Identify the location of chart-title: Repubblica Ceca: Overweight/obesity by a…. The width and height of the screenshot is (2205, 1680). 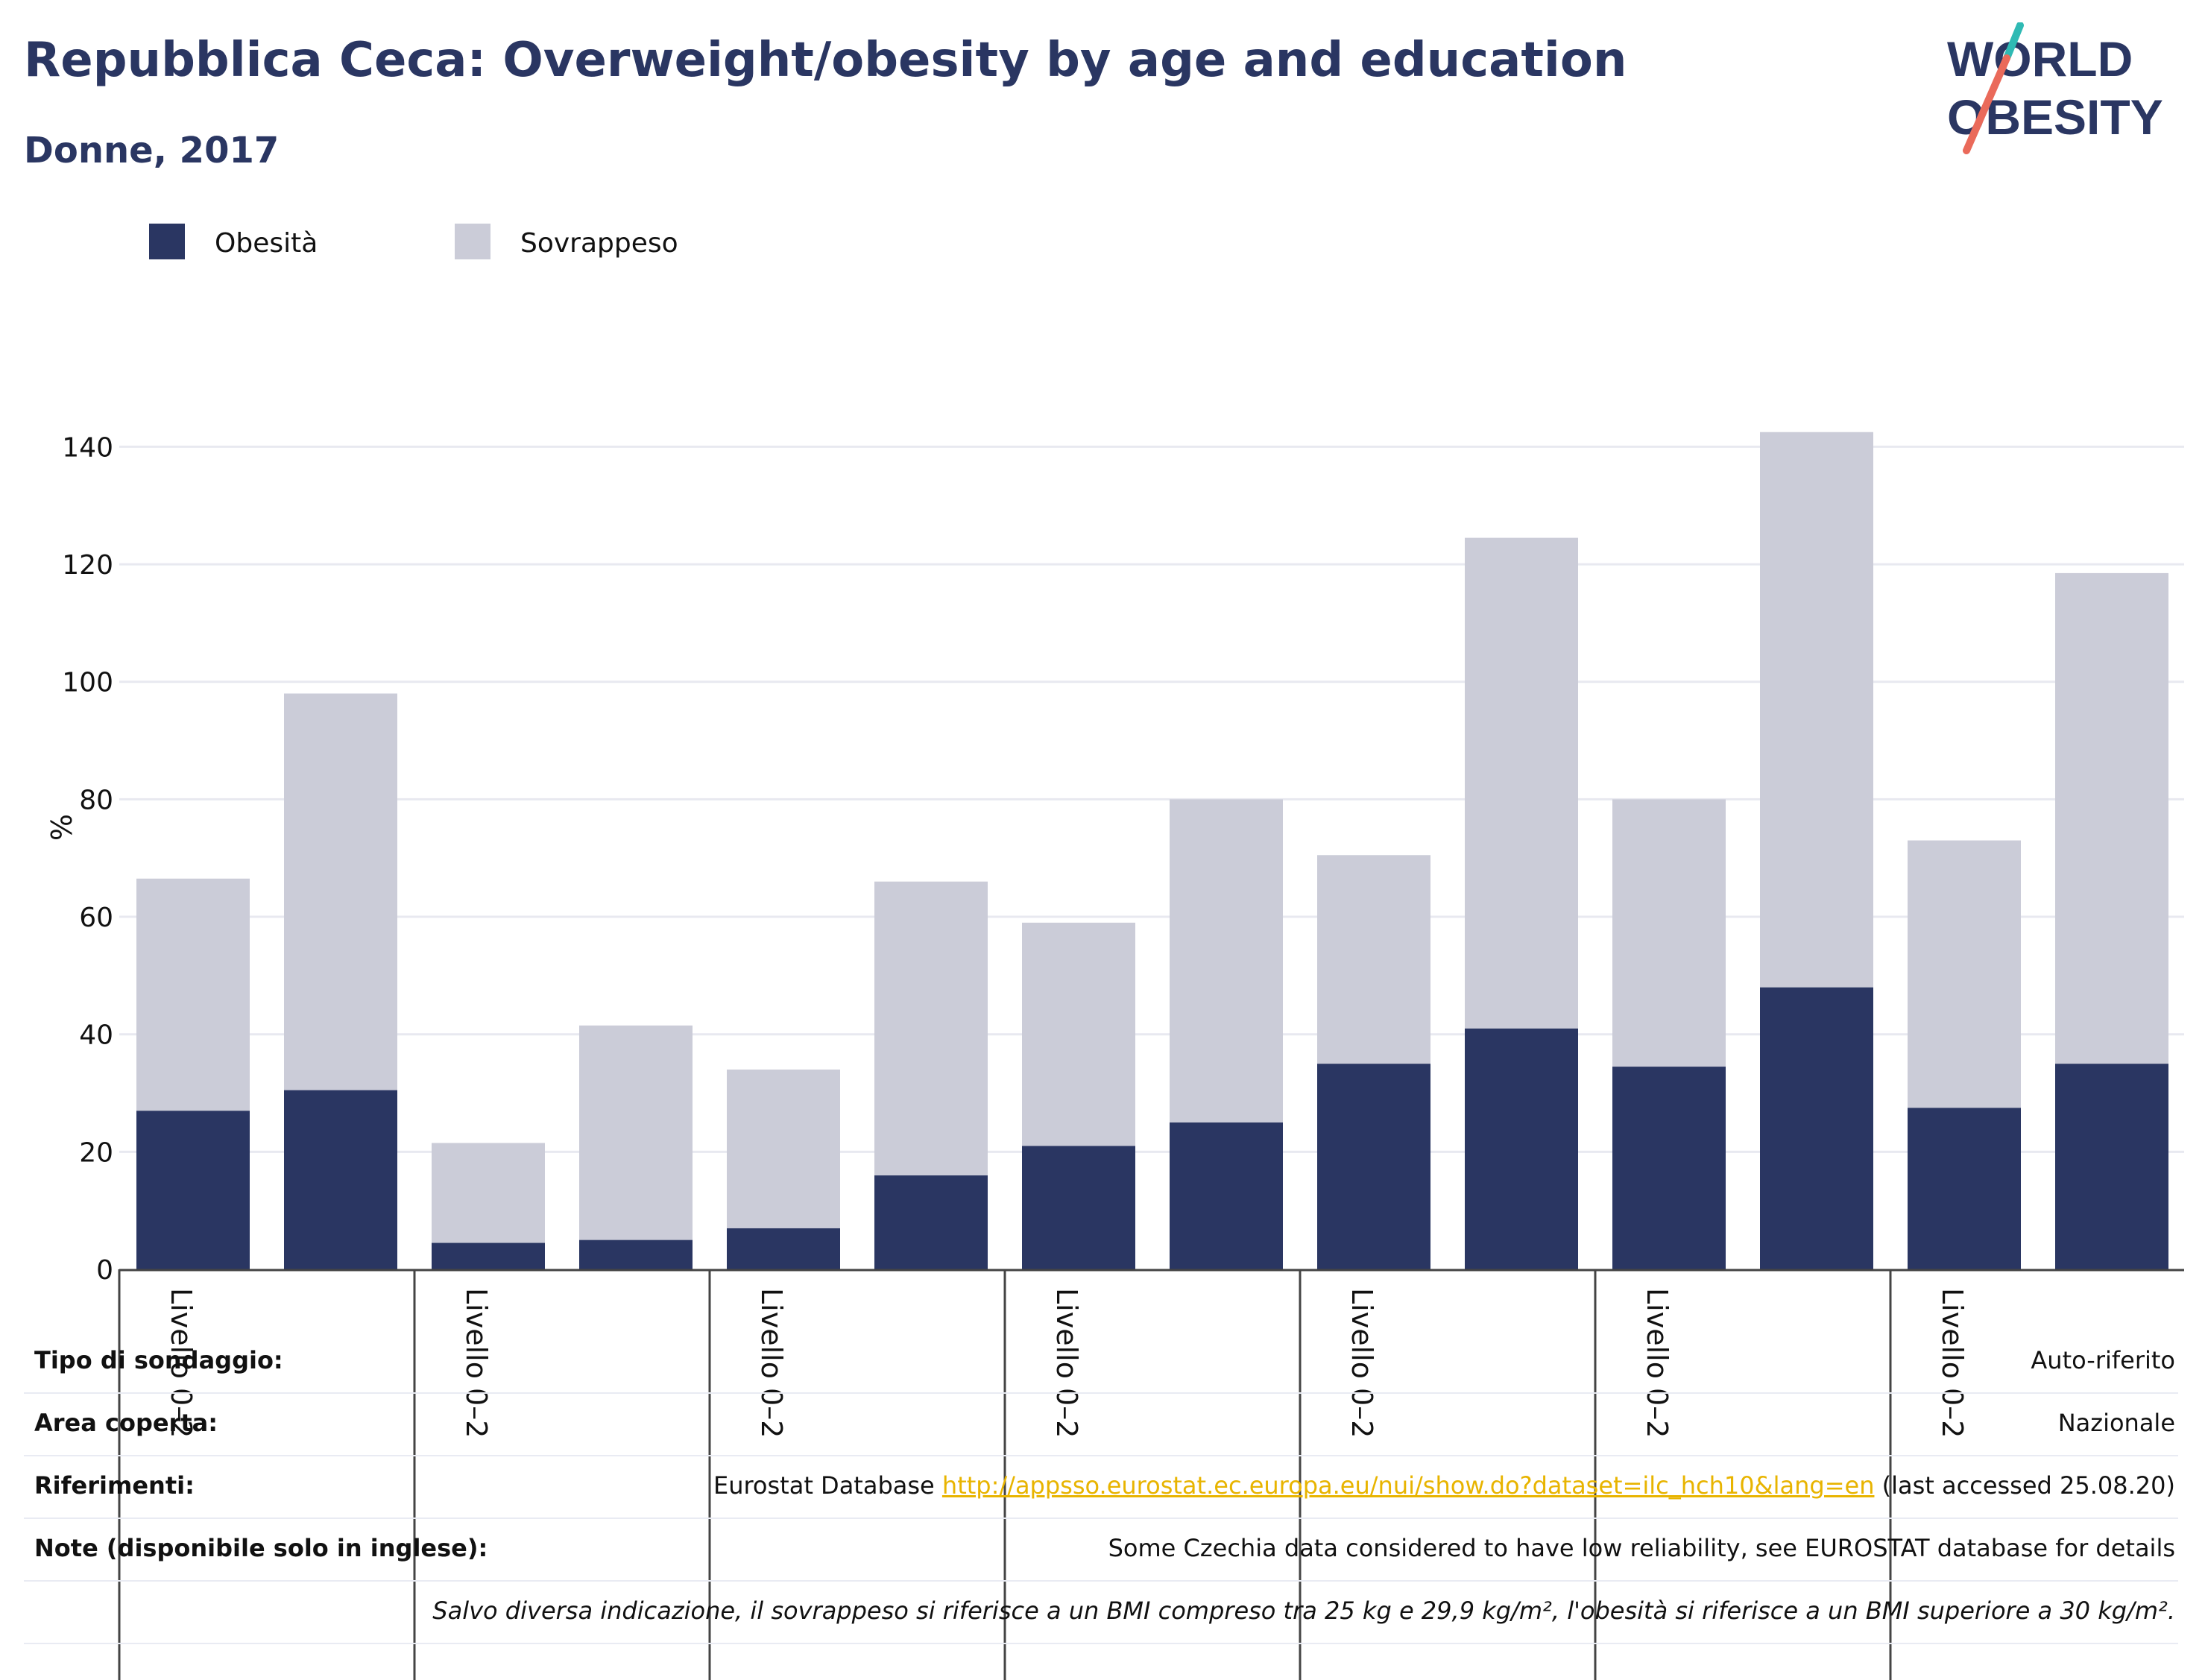
(825, 60).